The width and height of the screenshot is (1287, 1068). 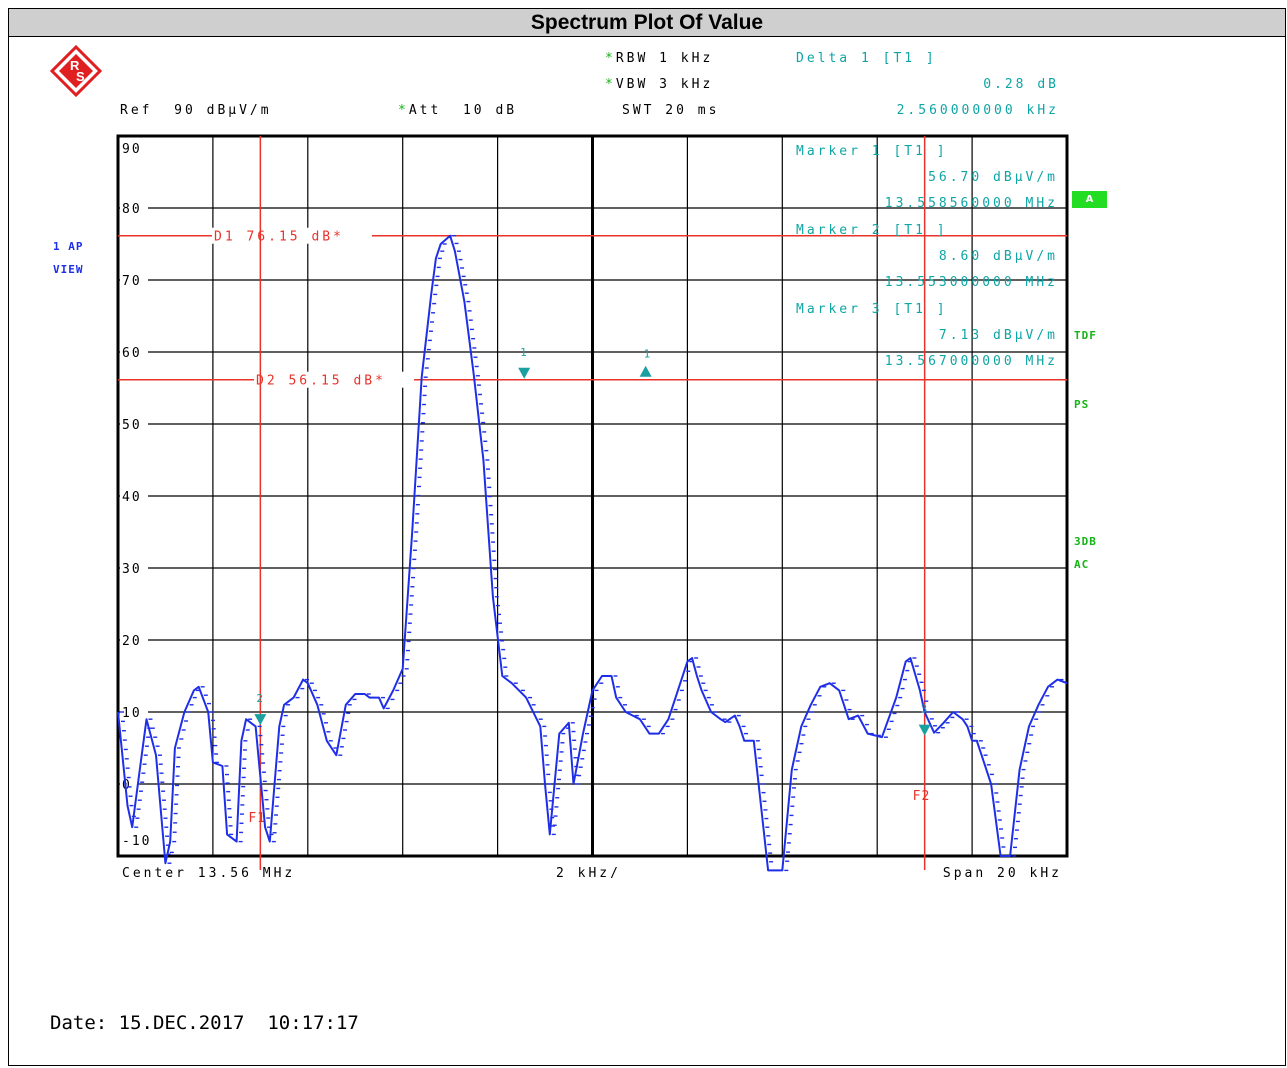 I want to click on tdf-label: TDF, so click(x=1085, y=335).